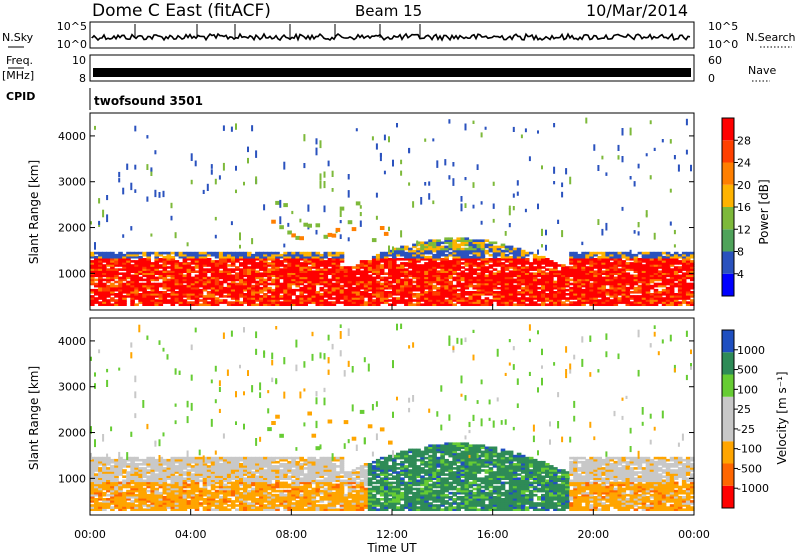 Image resolution: width=800 pixels, height=554 pixels. Describe the element at coordinates (764, 211) in the screenshot. I see `power-colorbar-label: Power [dB]` at that location.